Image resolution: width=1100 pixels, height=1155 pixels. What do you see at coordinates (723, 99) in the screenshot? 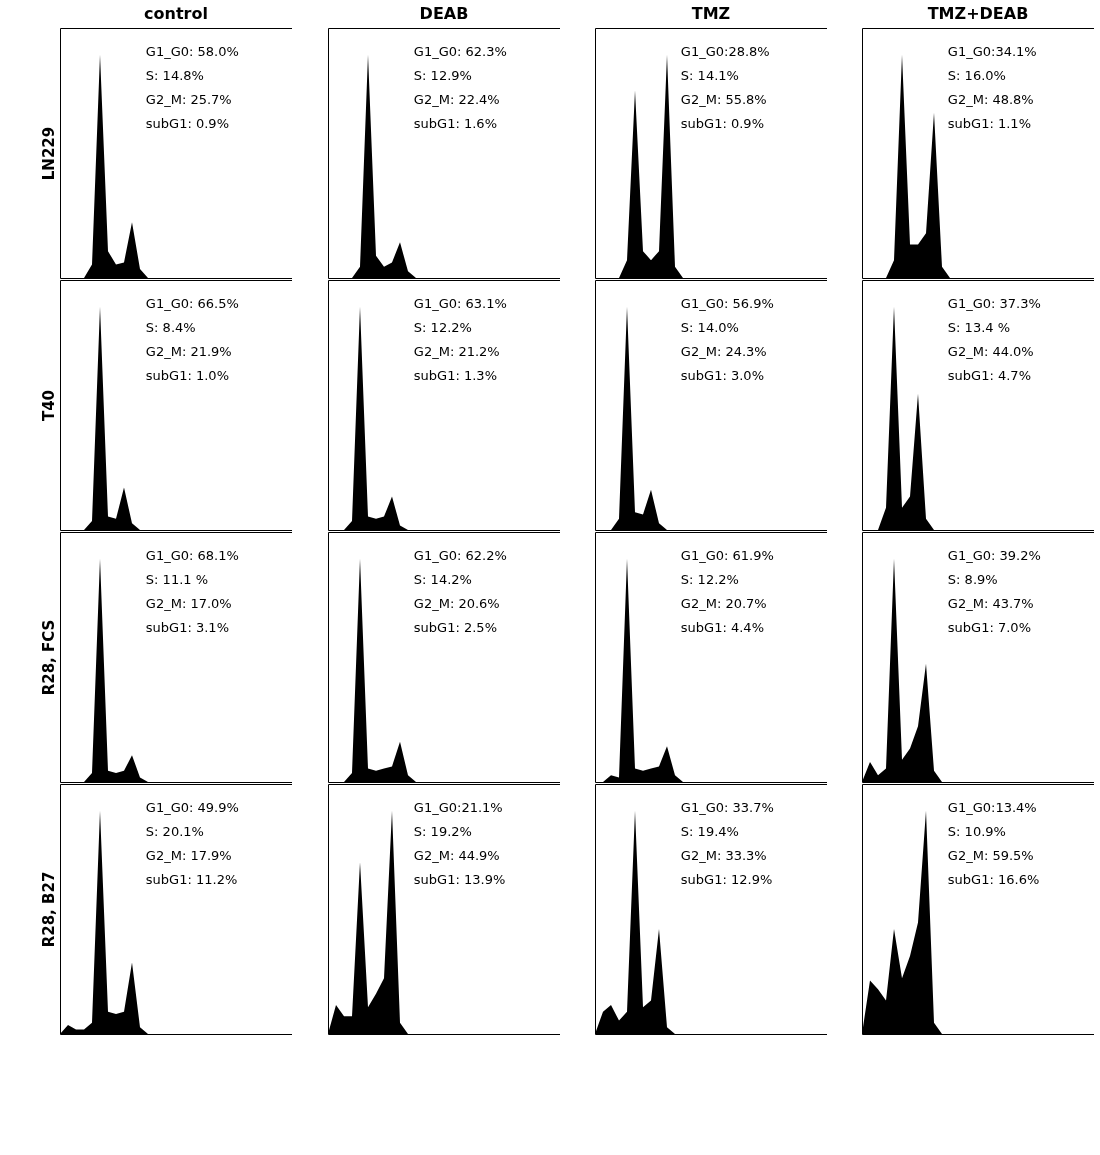
I see `annotation: G2_M: 55.8%` at bounding box center [723, 99].